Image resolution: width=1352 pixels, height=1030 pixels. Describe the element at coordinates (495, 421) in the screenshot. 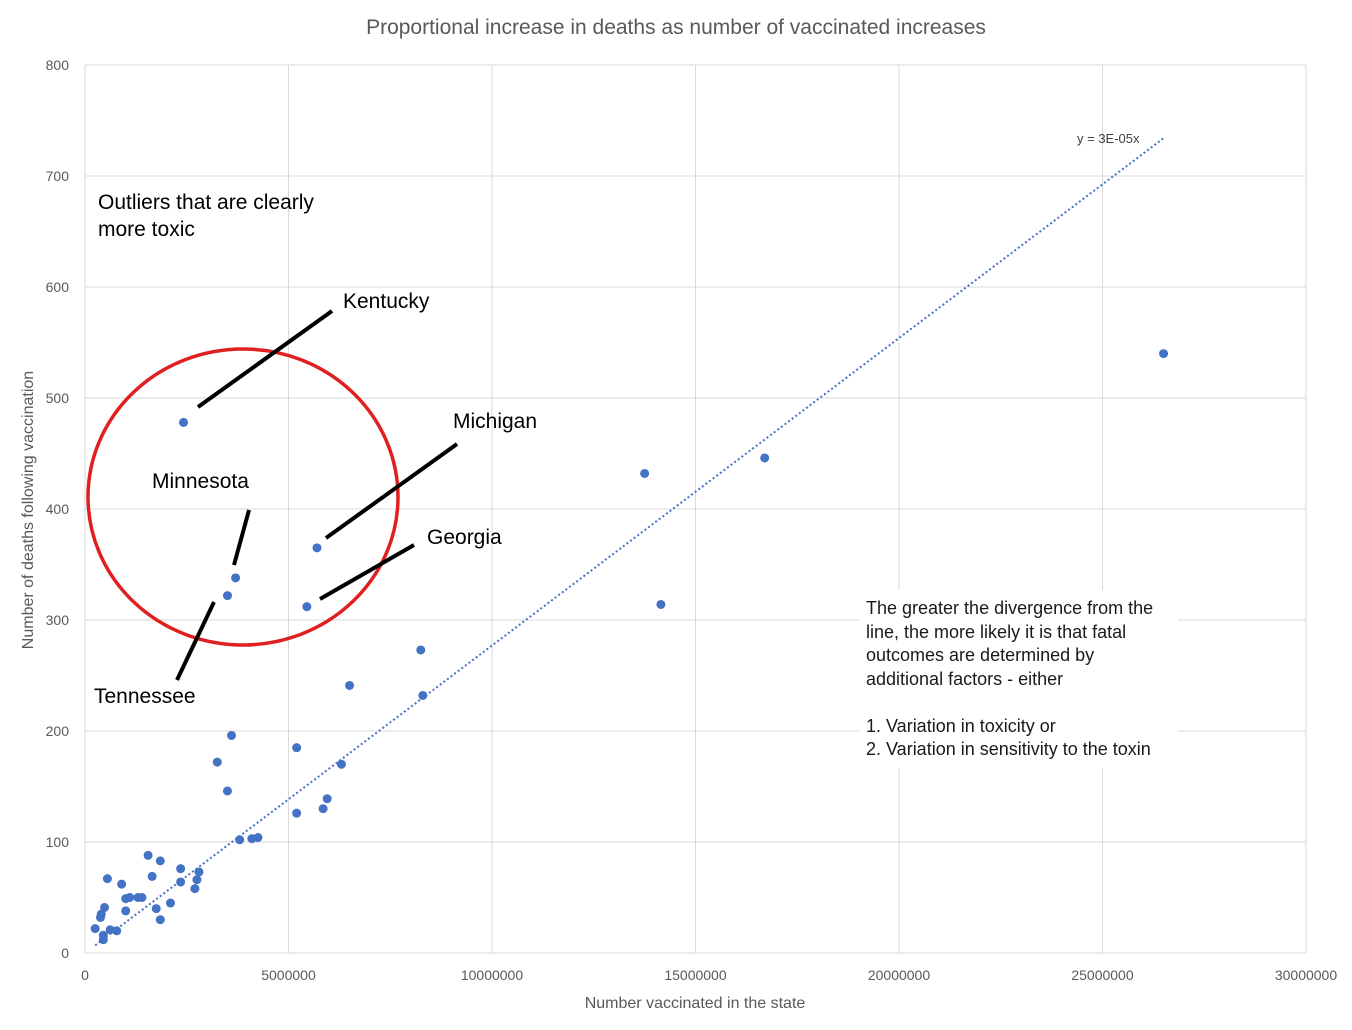

I see `michigan-label: Michigan` at that location.